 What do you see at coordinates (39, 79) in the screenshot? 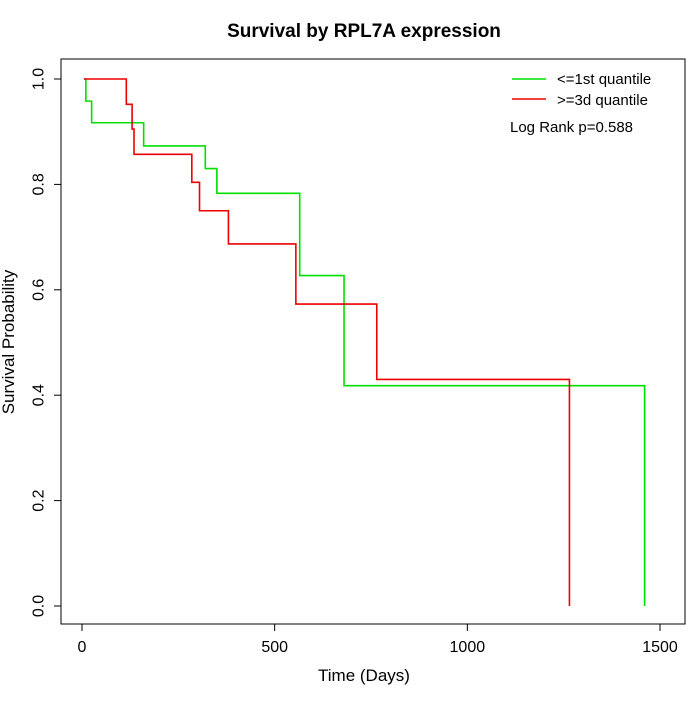
I see `y-tick-label: 1.0` at bounding box center [39, 79].